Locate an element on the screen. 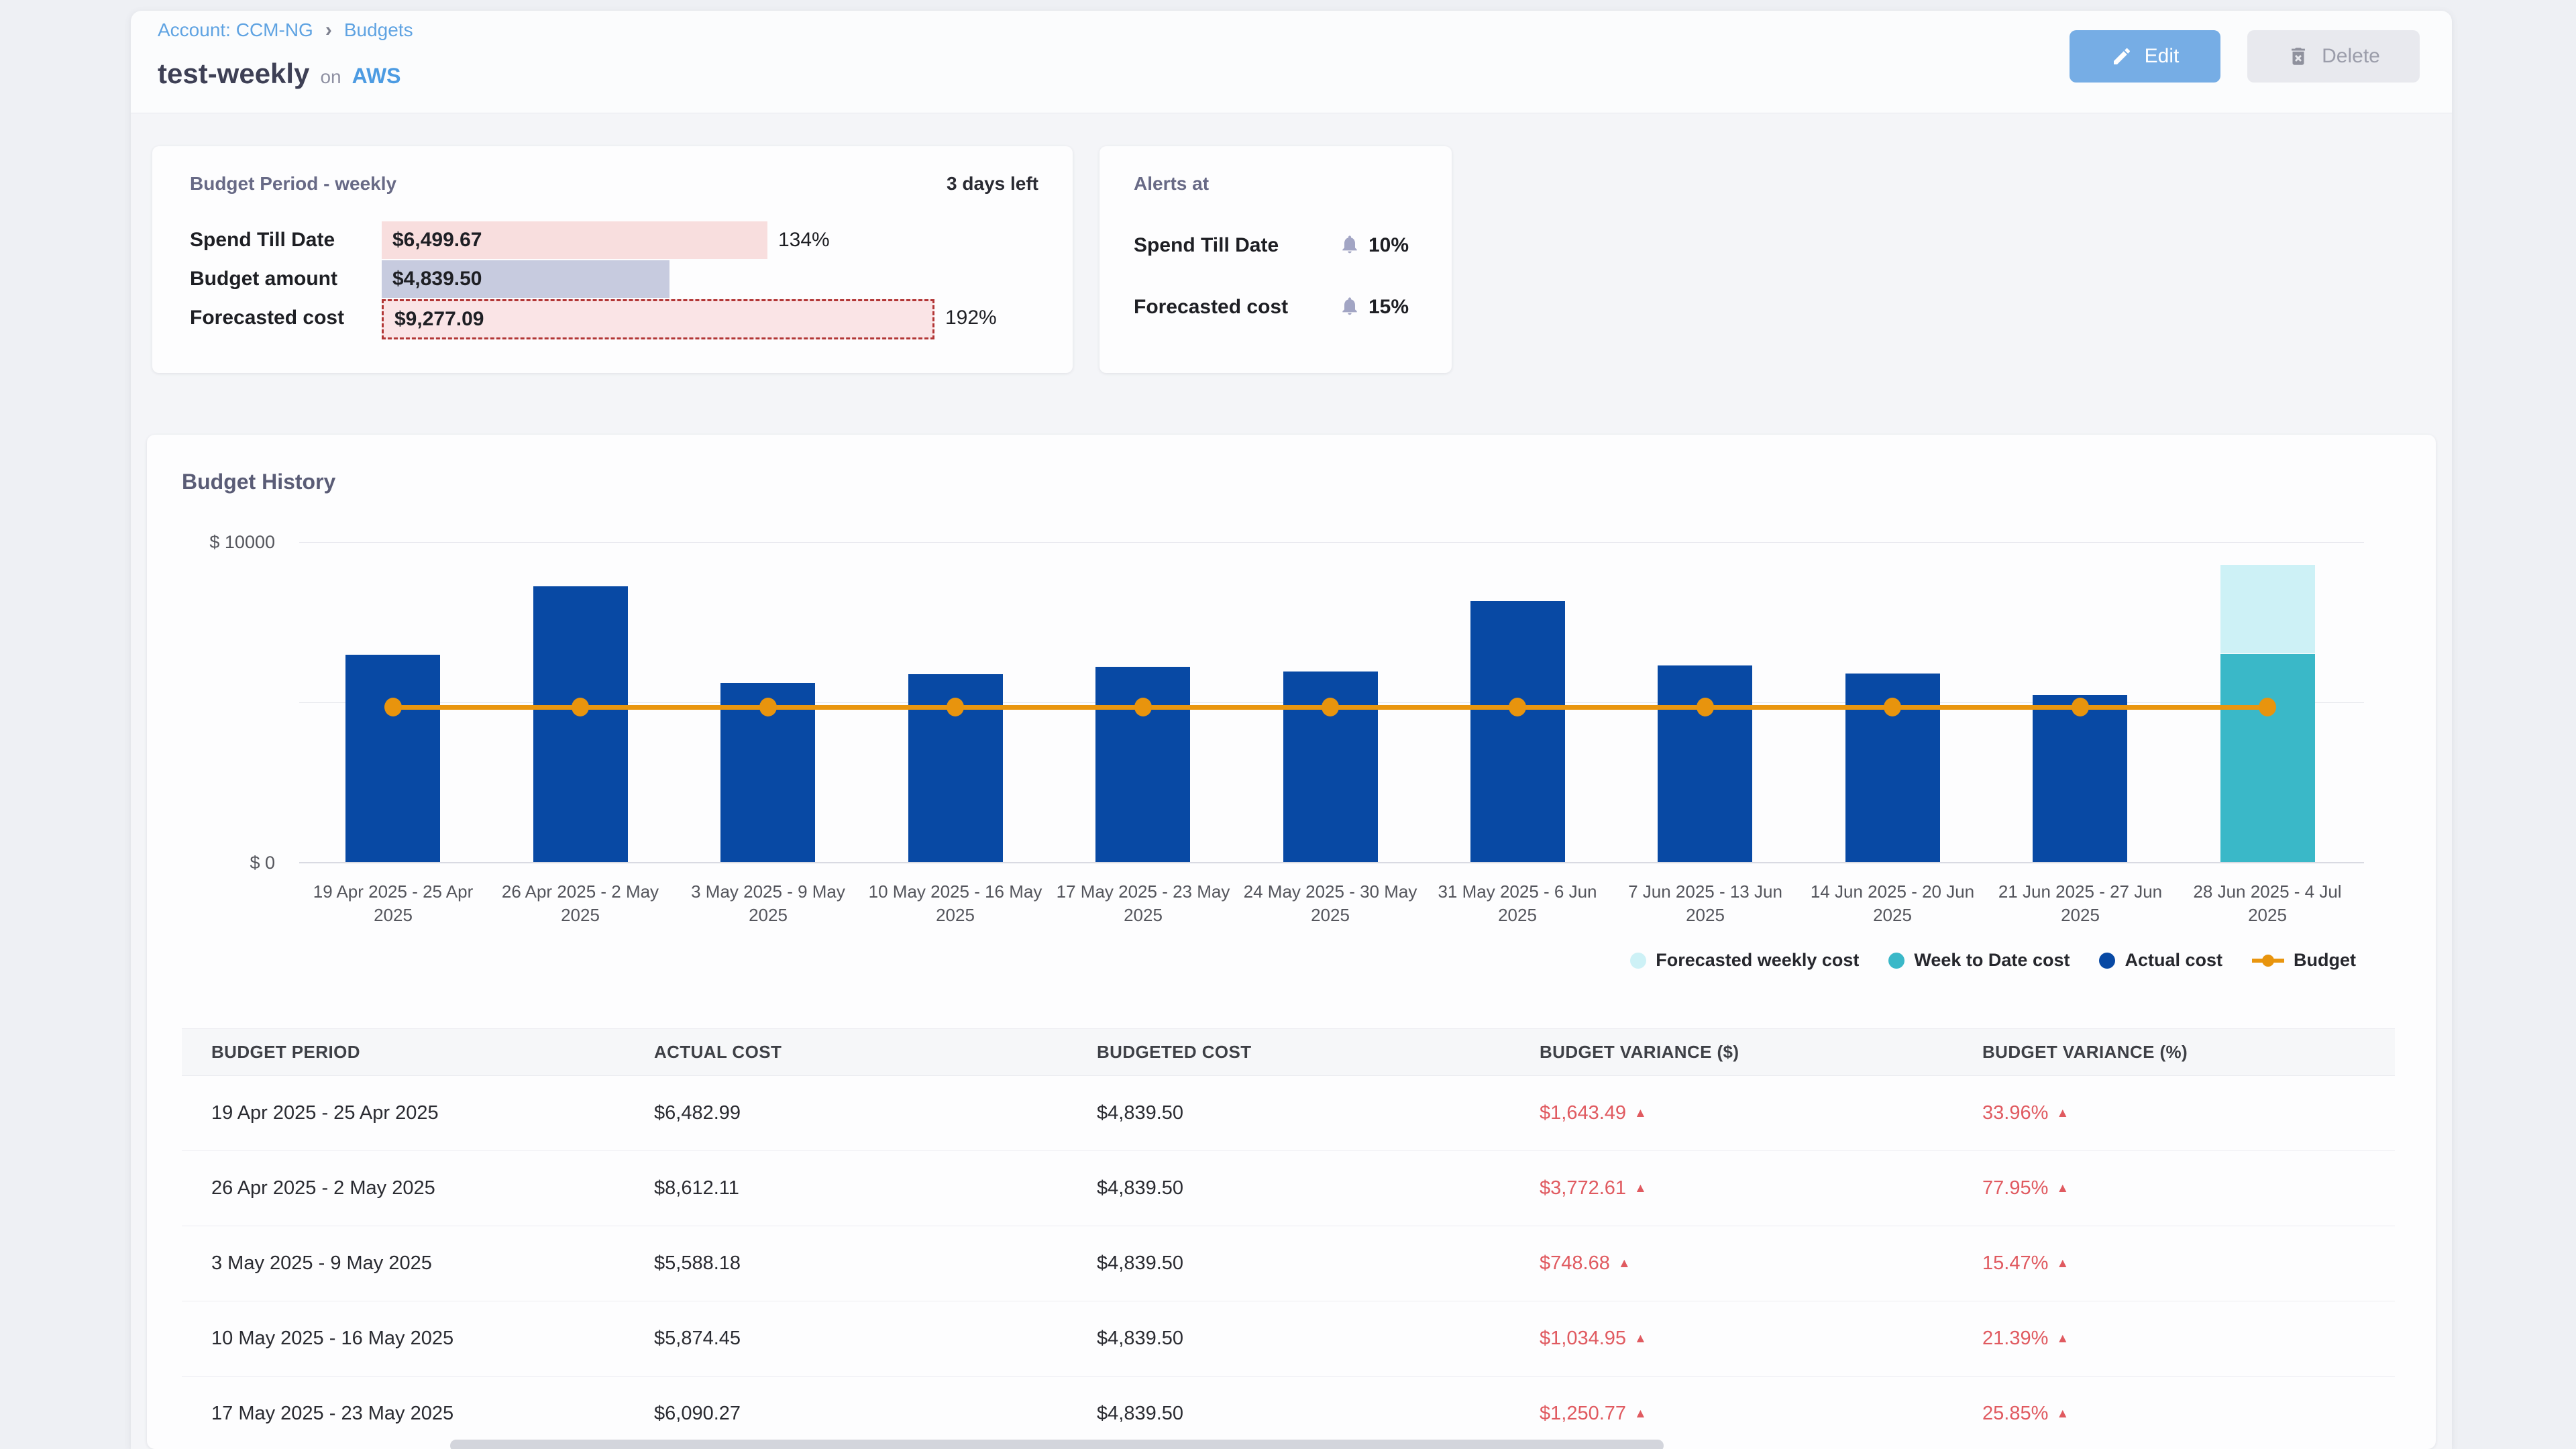 This screenshot has width=2576, height=1449. legend-label: Week to Date cost is located at coordinates (1992, 960).